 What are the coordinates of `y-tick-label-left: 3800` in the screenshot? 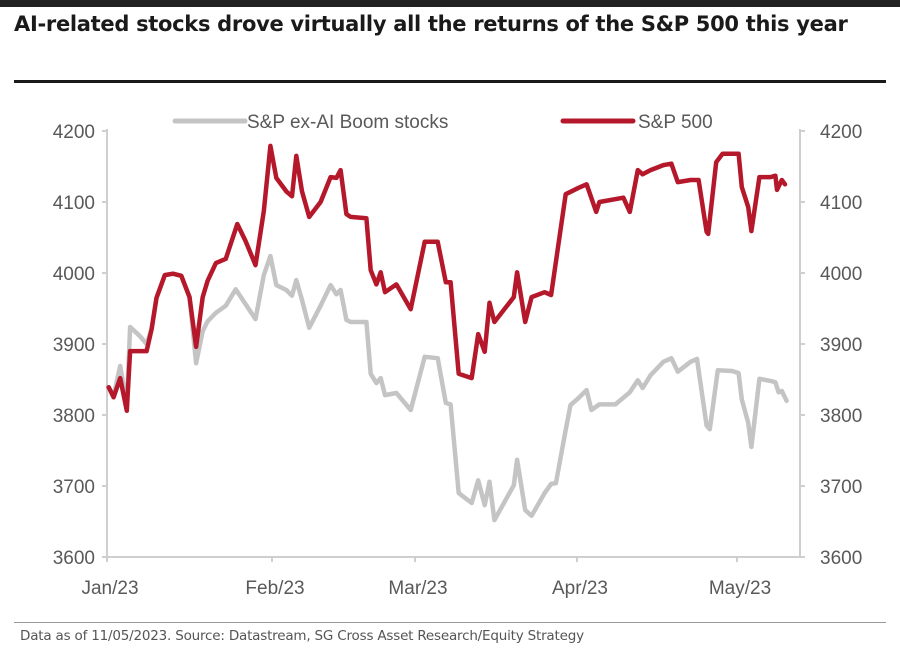 It's located at (74, 416).